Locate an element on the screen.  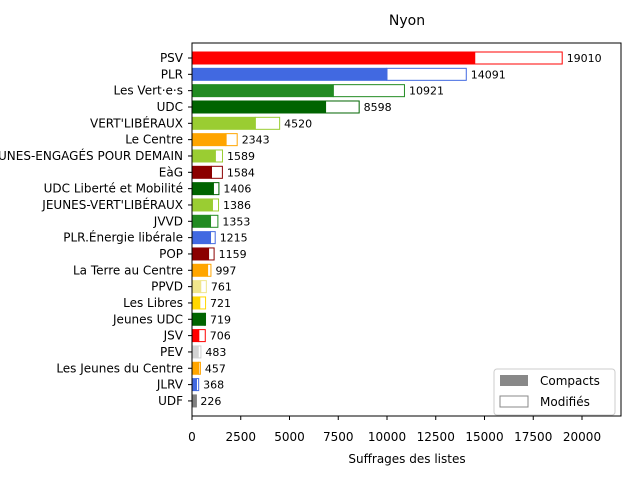
data-label: 1584 is located at coordinates (241, 172).